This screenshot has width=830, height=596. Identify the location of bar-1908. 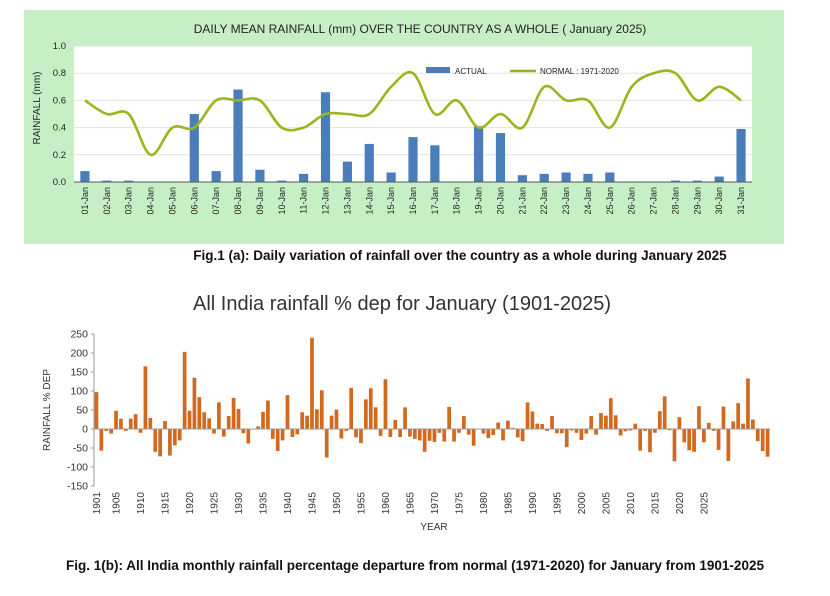
(130, 423).